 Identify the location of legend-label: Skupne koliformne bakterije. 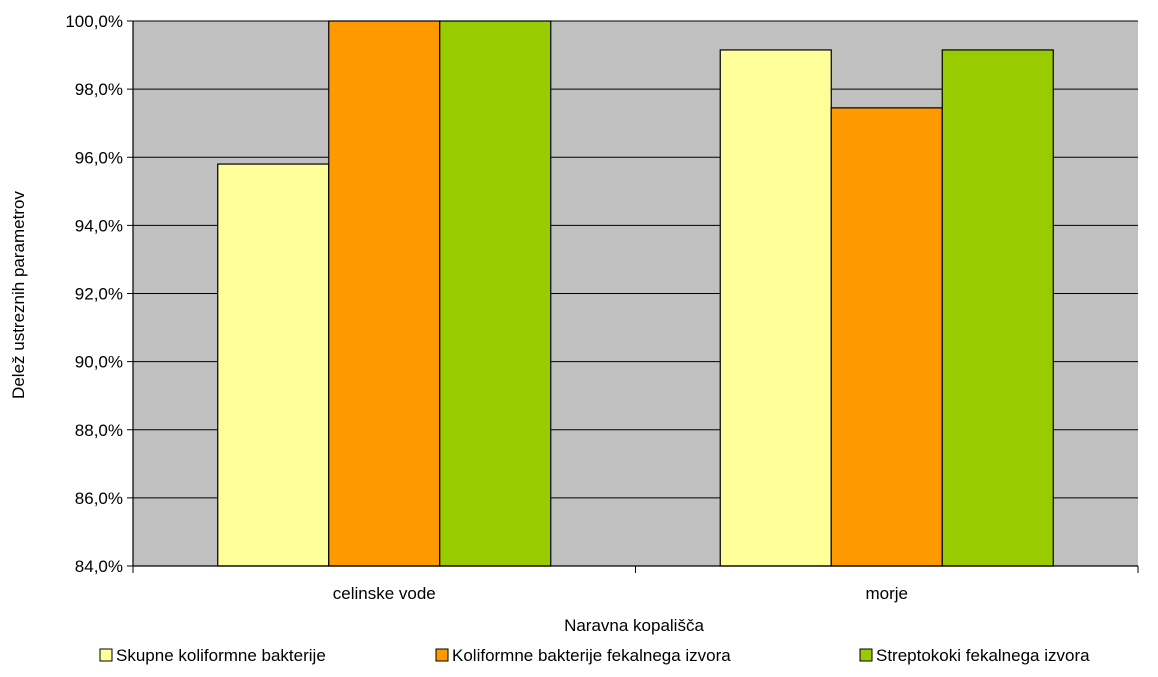
(221, 655).